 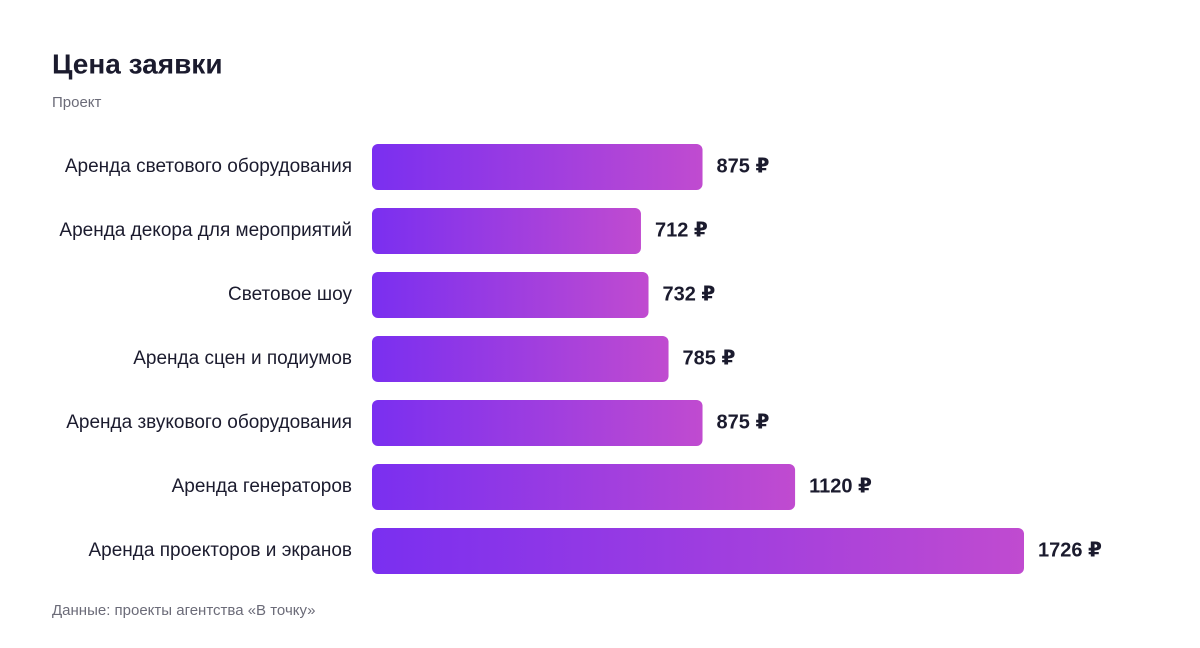 What do you see at coordinates (709, 358) in the screenshot?
I see `value-label: 785 ₽` at bounding box center [709, 358].